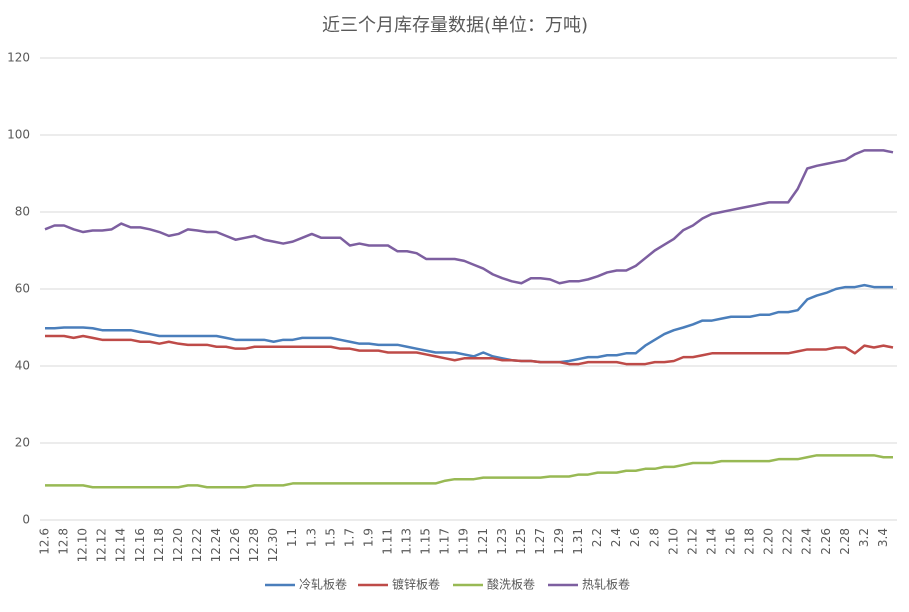 This screenshot has width=909, height=612. What do you see at coordinates (102, 545) in the screenshot?
I see `x-tick-label: 12.12` at bounding box center [102, 545].